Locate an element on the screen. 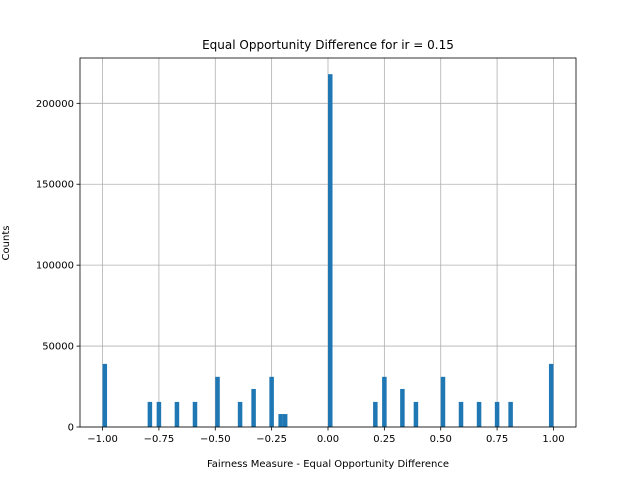 This screenshot has width=640, height=480. y-axis-ticks: 0 50000 100000 150000 200000 is located at coordinates (58, 266).